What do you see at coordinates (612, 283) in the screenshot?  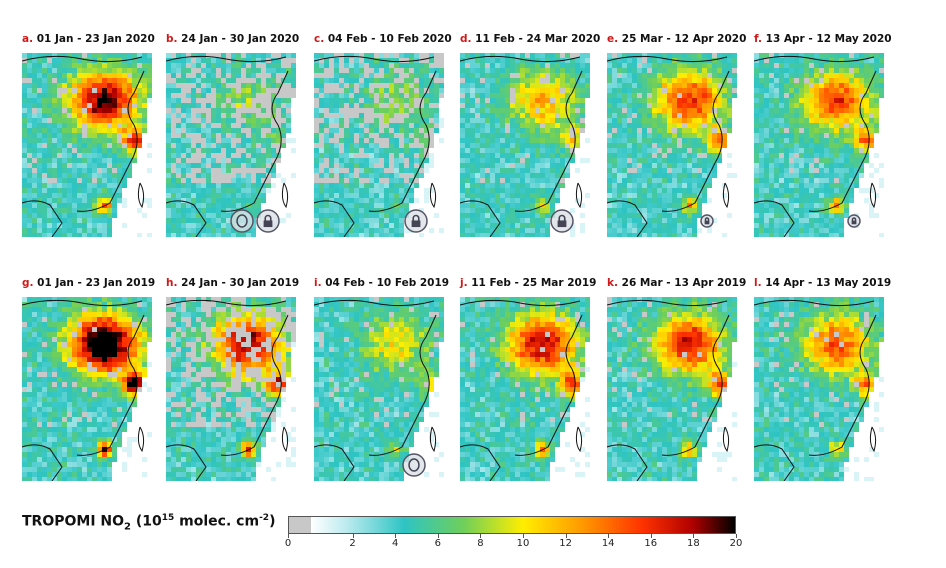 I see `panel-letter: k.` at bounding box center [612, 283].